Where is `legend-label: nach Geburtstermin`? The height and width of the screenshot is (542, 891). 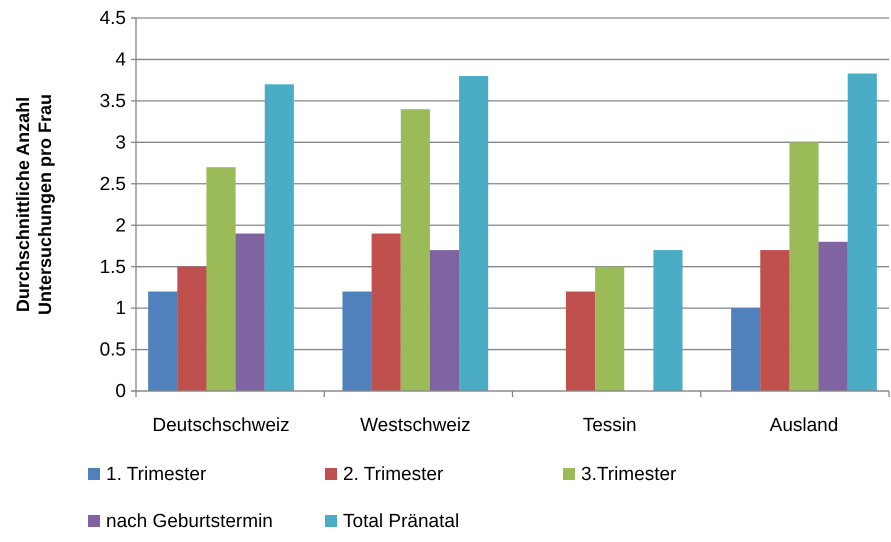
legend-label: nach Geburtstermin is located at coordinates (189, 521).